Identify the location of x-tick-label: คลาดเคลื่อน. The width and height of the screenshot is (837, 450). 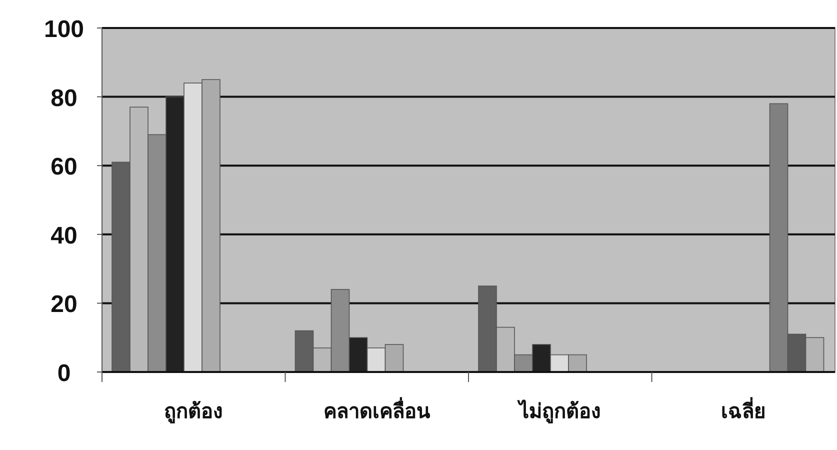
(376, 409).